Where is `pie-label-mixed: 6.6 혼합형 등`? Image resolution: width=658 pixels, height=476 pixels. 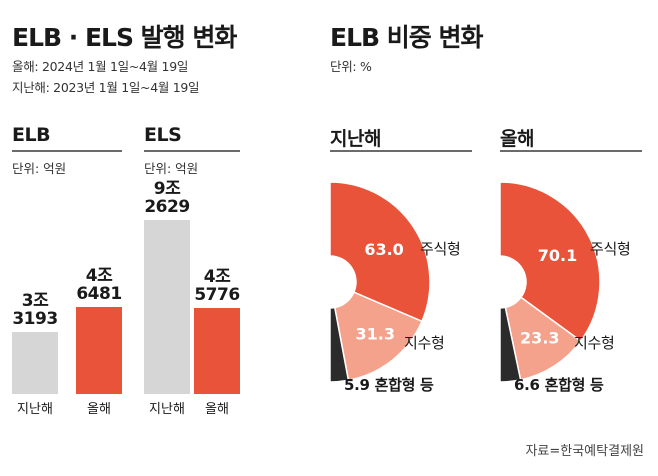 pie-label-mixed: 6.6 혼합형 등 is located at coordinates (559, 384).